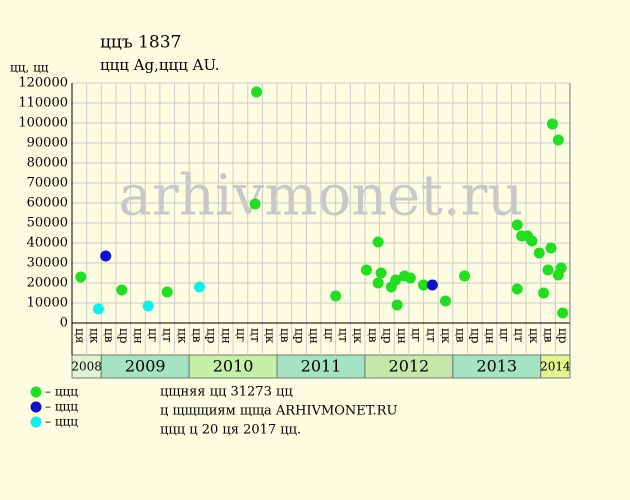 The width and height of the screenshot is (630, 500). I want to click on y-tick-label: 120000, so click(43, 83).